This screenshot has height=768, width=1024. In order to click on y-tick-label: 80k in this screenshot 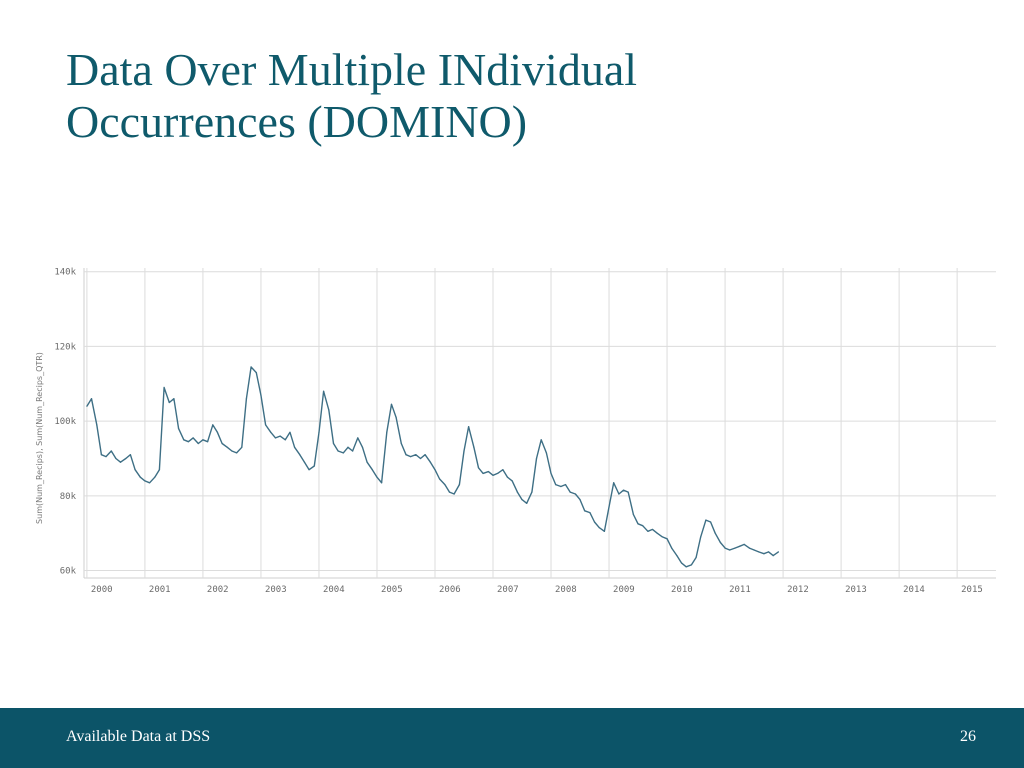, I will do `click(68, 497)`.